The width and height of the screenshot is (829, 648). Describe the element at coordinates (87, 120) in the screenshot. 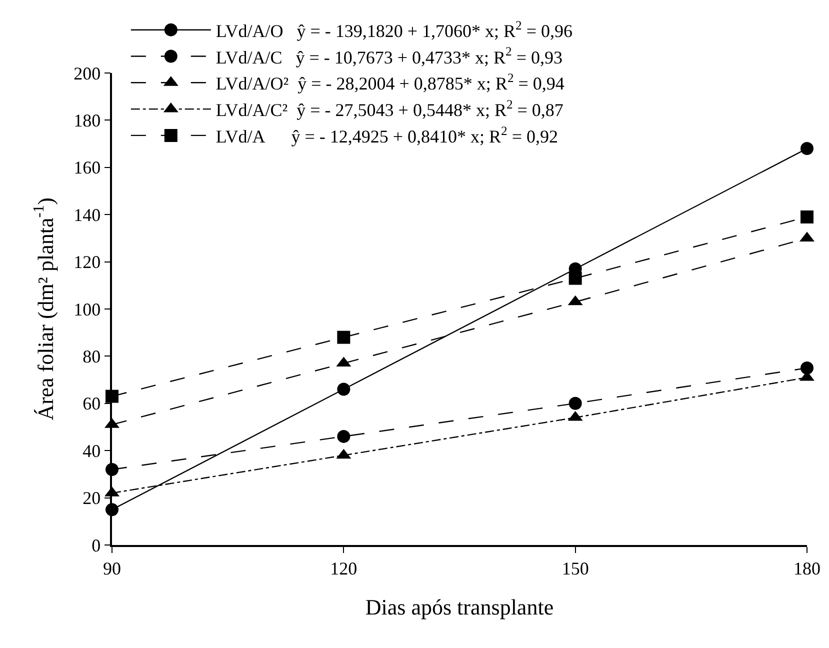

I see `y-tick-label: 180` at that location.